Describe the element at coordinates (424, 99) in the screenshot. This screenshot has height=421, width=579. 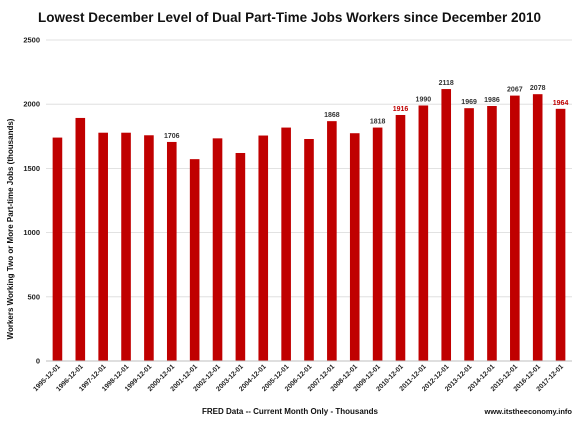
I see `data-label: 1990` at that location.